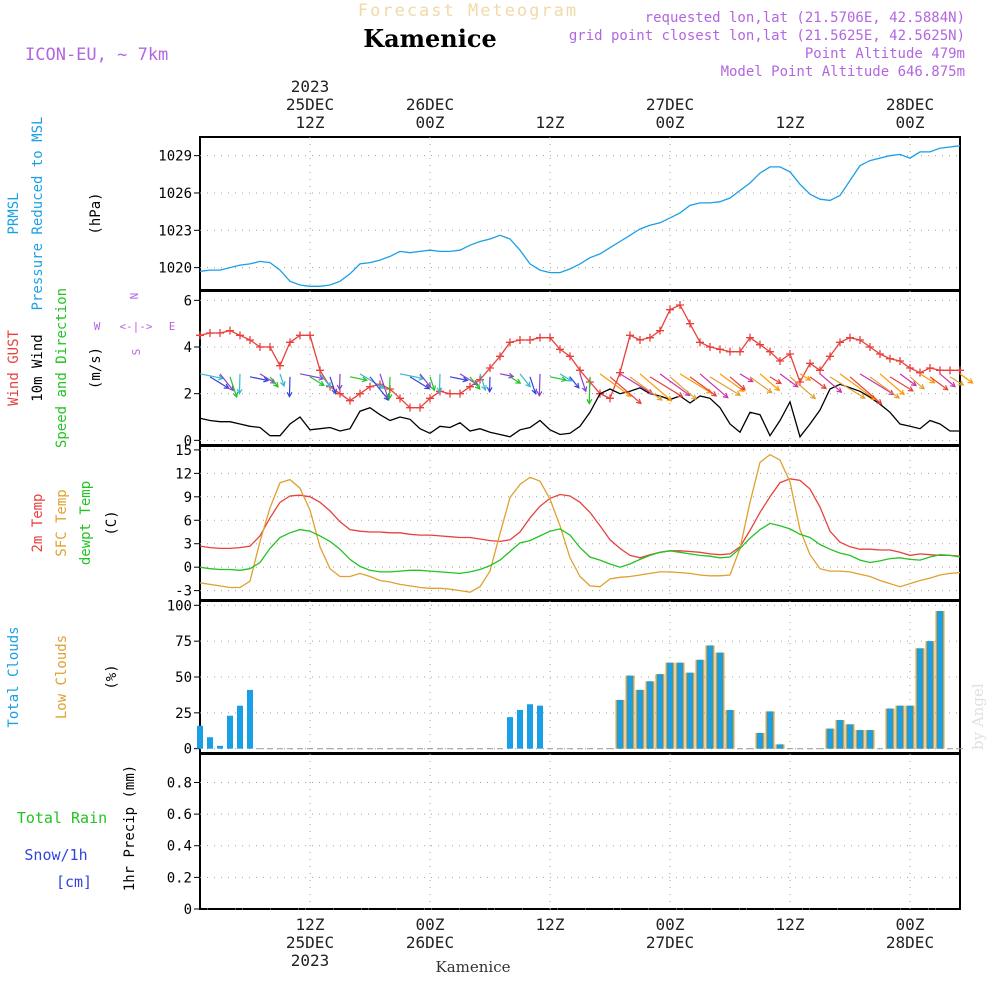  I want to click on time-label-bottom: 00Z, so click(910, 924).